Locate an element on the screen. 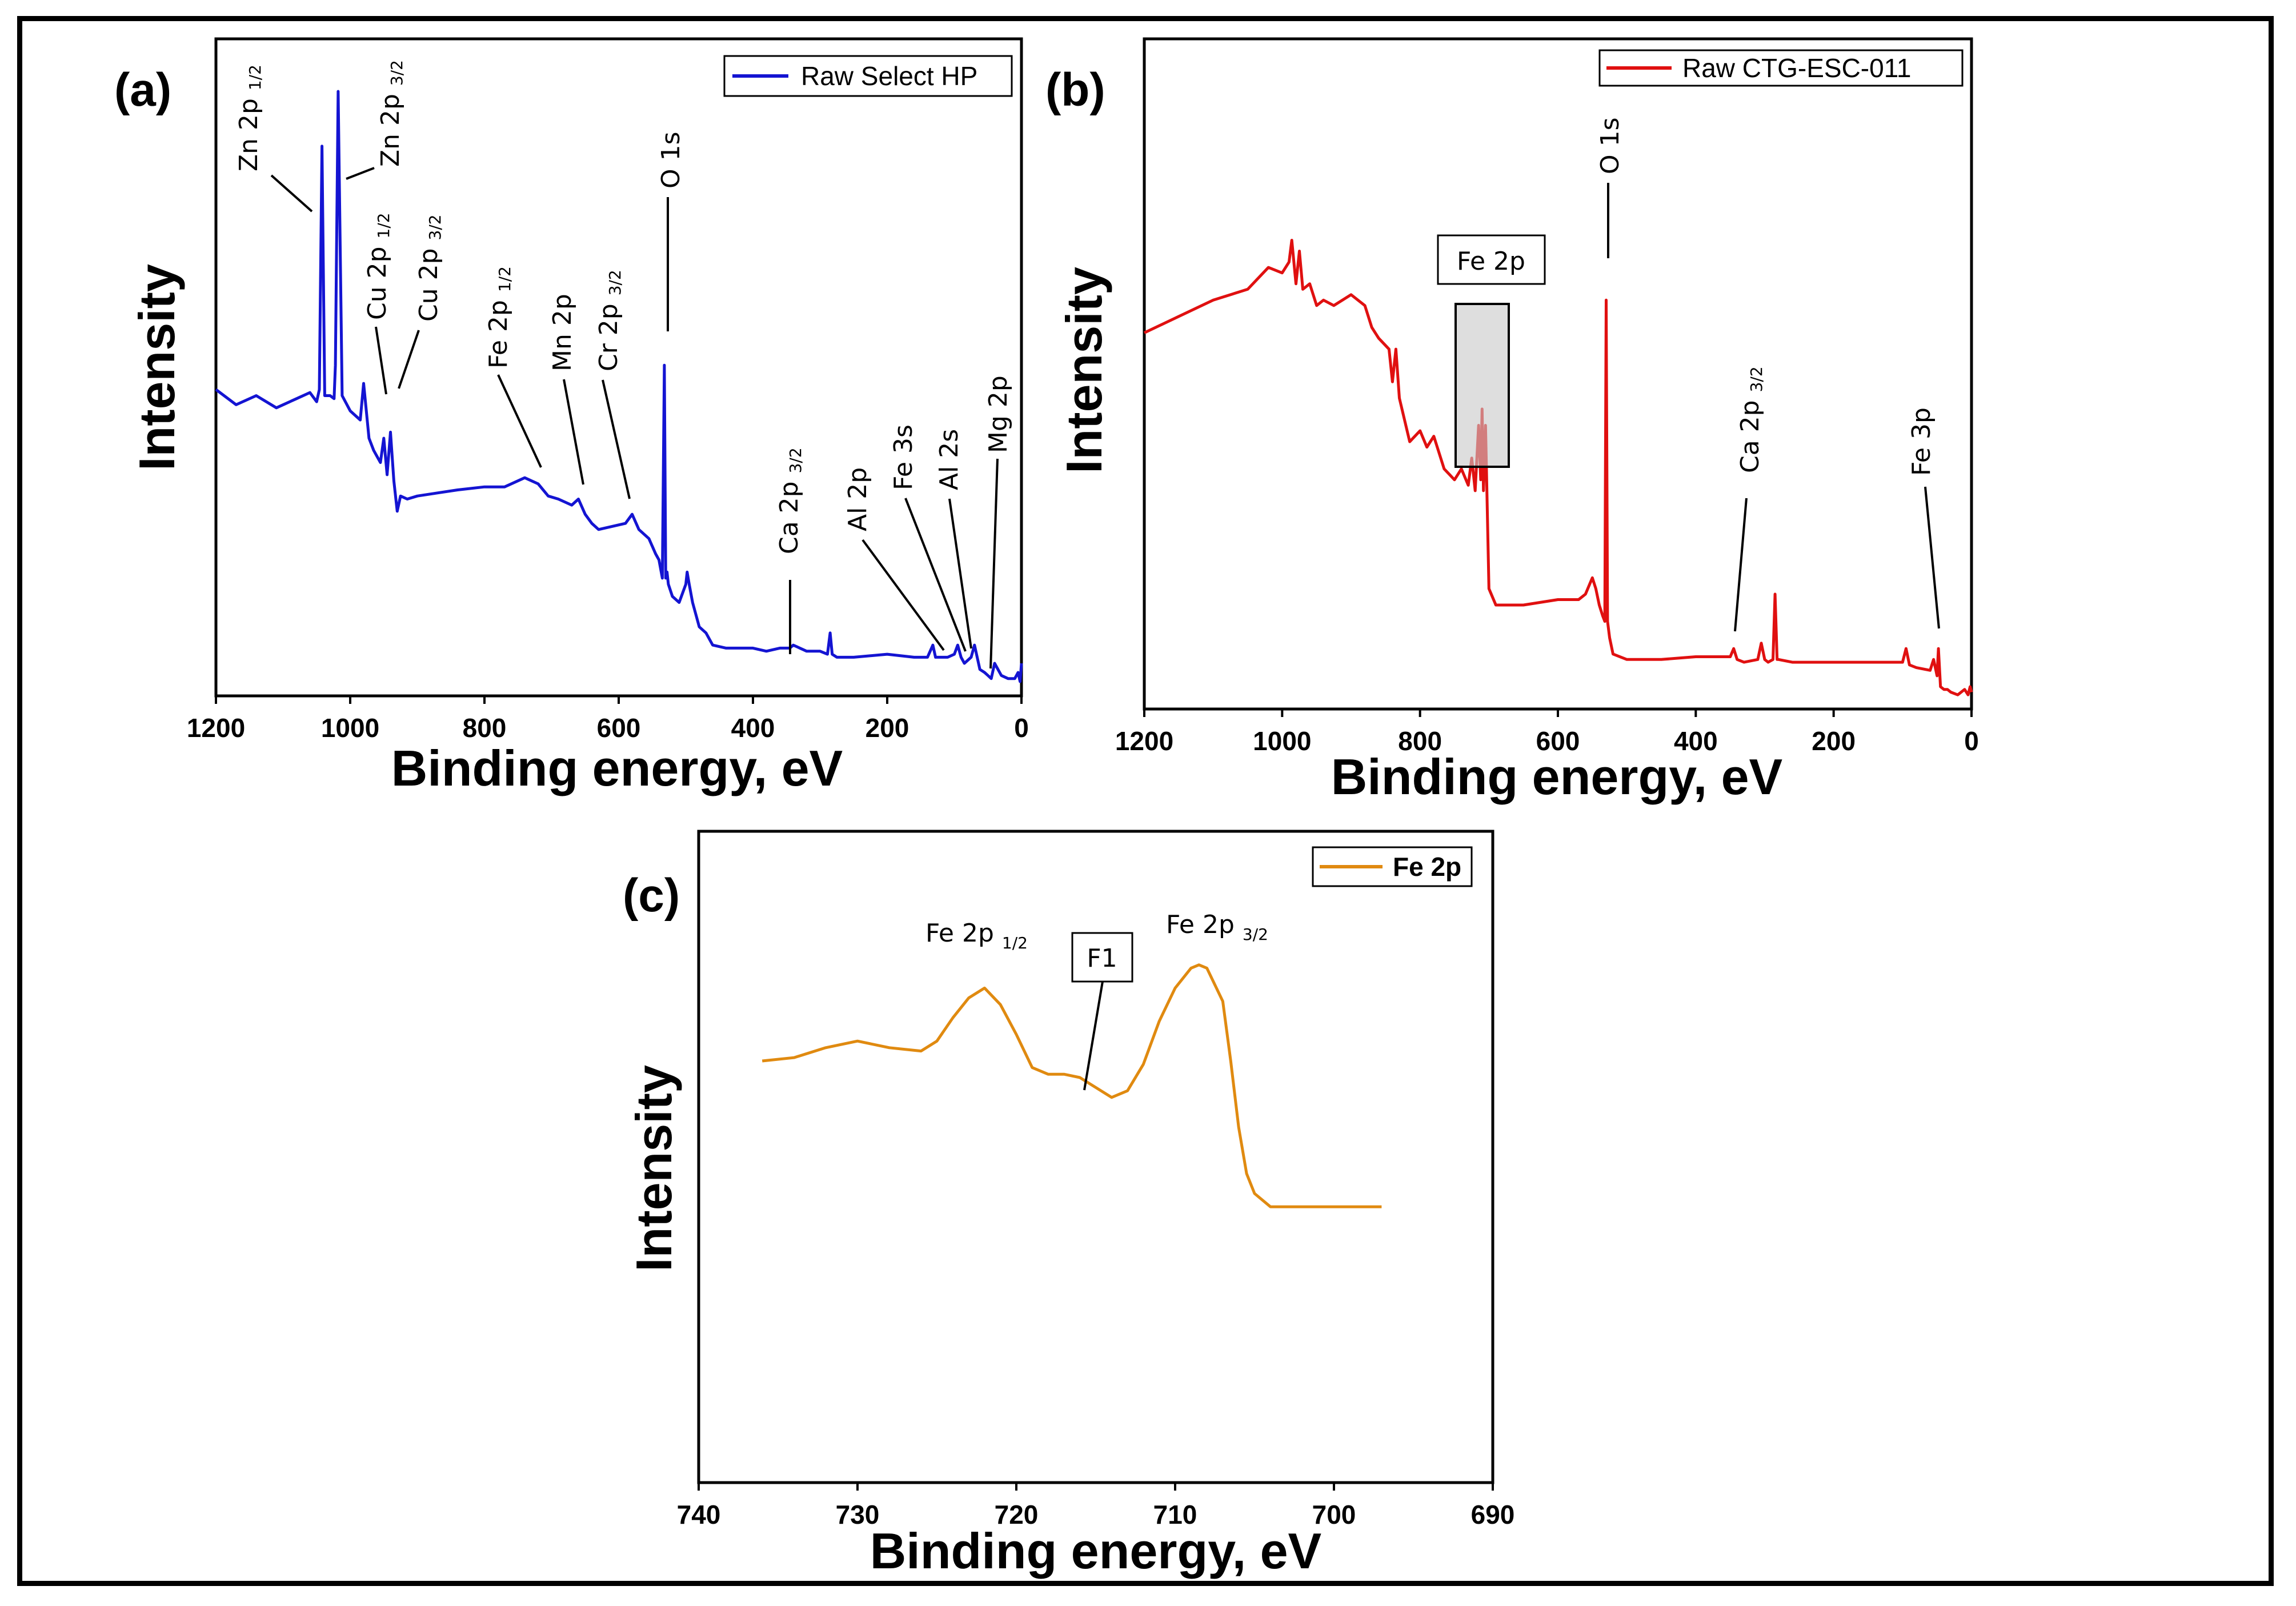  panel-a-annotation-mn2p: Mn 2p is located at coordinates (562, 332).